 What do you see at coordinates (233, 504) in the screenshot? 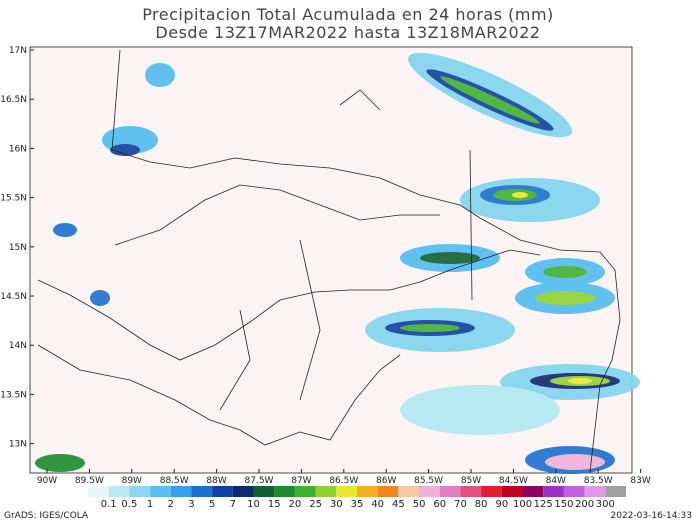
I see `colorbar-label: 7` at bounding box center [233, 504].